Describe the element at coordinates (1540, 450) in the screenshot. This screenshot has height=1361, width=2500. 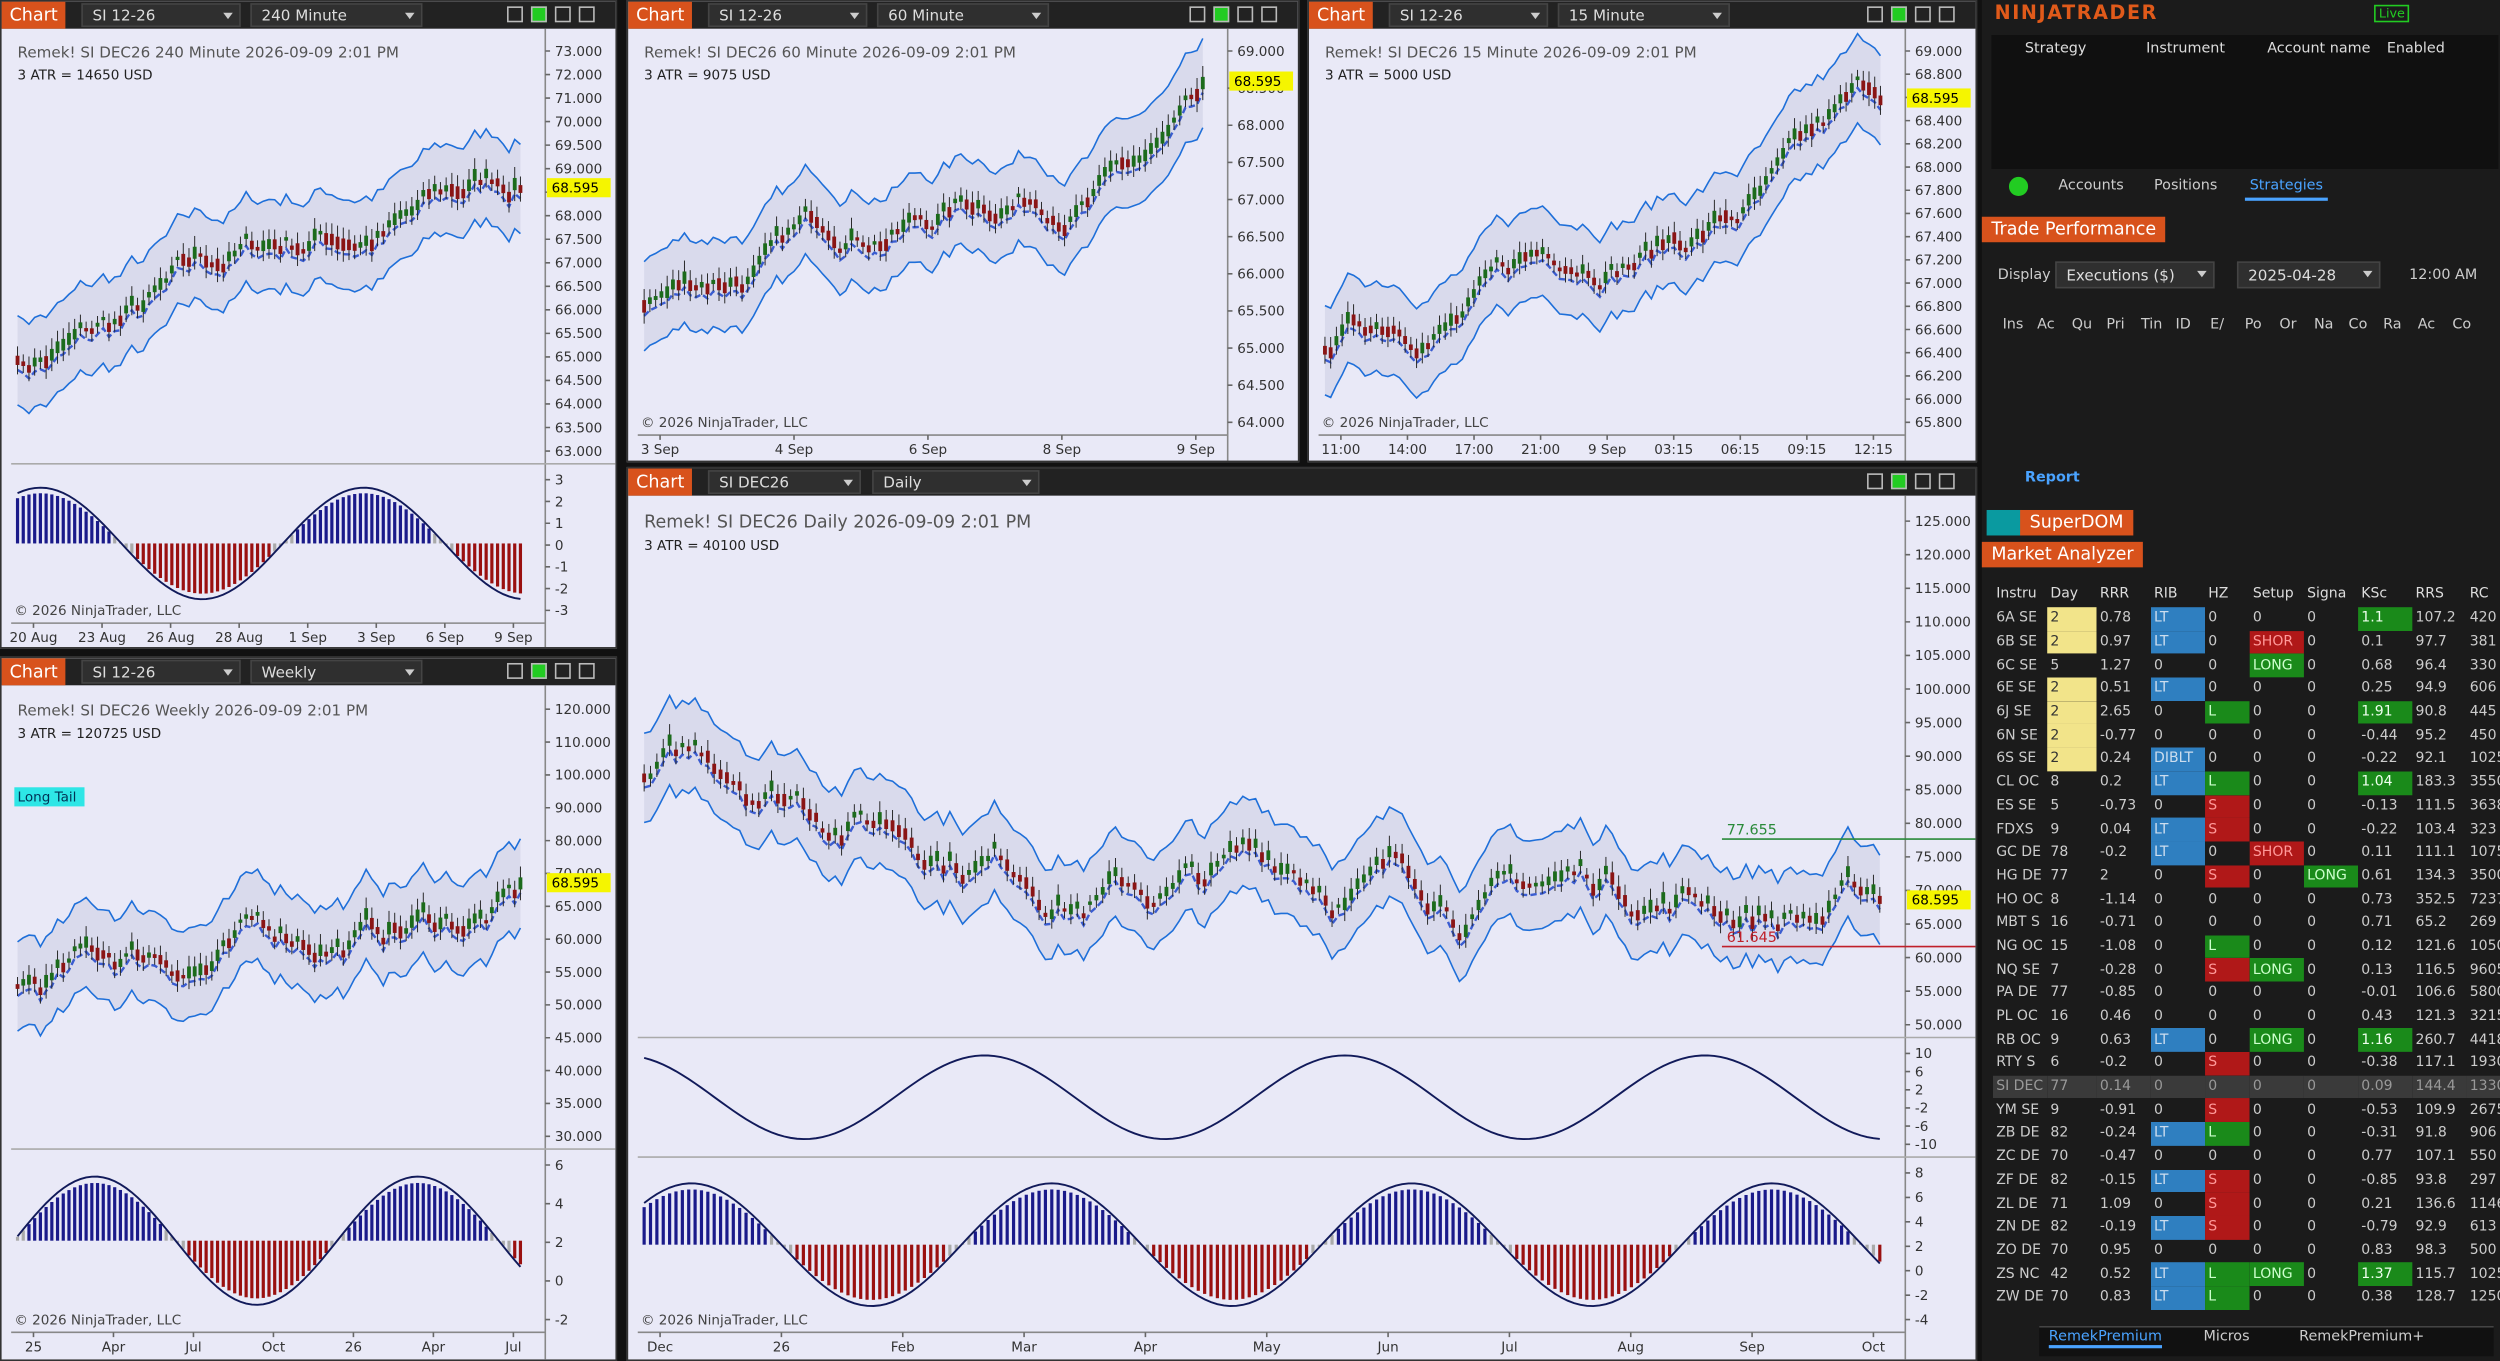
I see `x-tick-label: 21:00` at that location.